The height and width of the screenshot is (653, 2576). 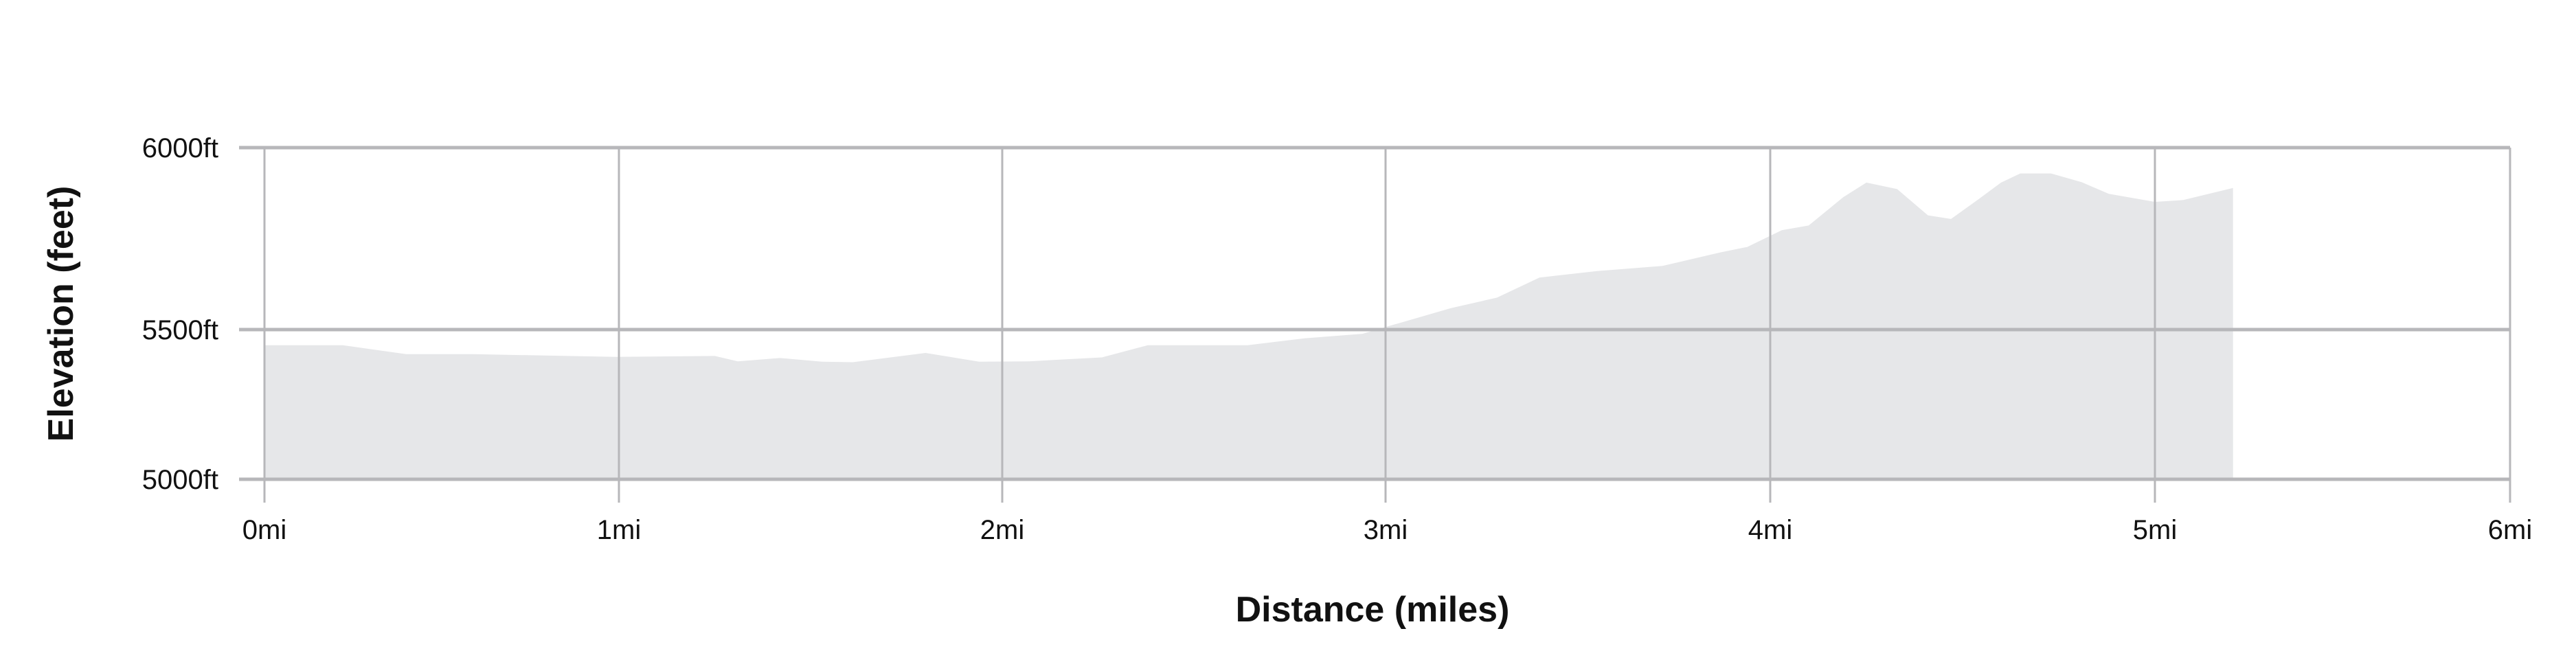 I want to click on x-tick-label: 2mi, so click(x=1002, y=530).